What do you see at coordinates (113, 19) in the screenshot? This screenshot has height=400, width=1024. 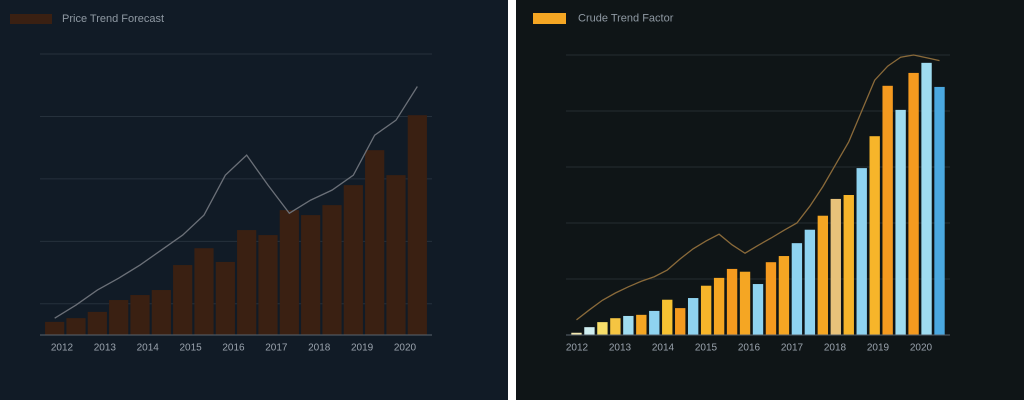 I see `legend-text: Price Trend Forecast` at bounding box center [113, 19].